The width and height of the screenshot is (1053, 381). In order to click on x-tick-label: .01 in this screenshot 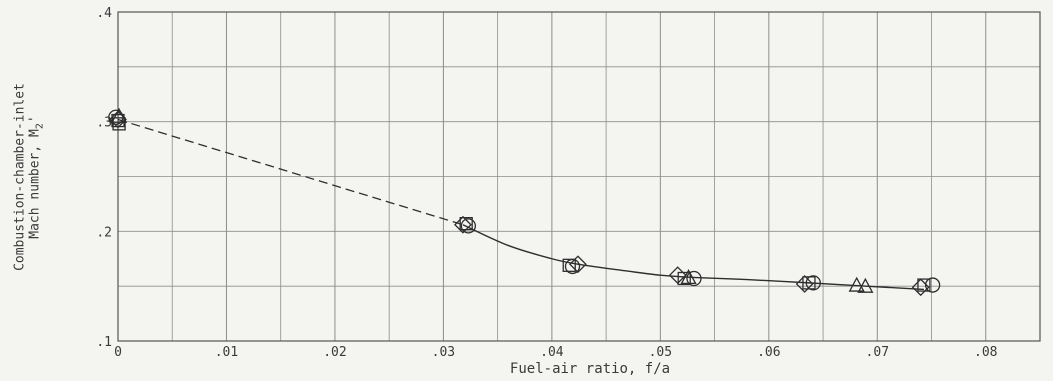, I will do `click(226, 352)`.